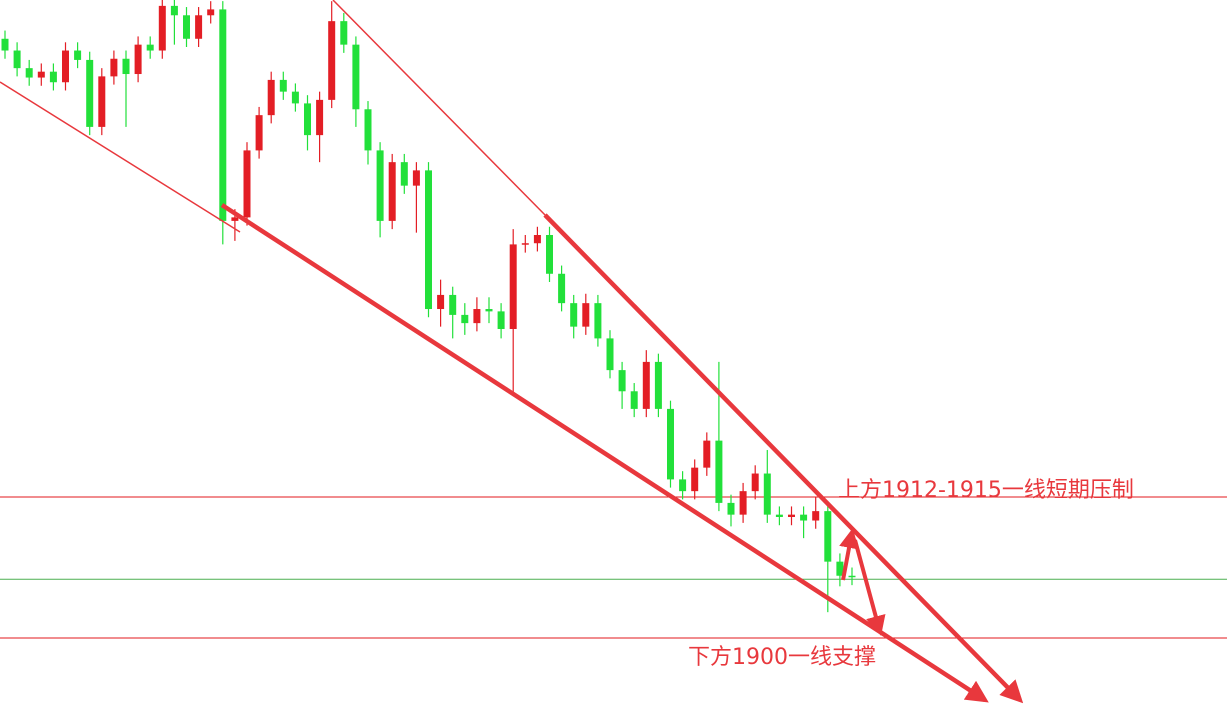 The height and width of the screenshot is (705, 1227). I want to click on arrow-down, so click(869, 587).